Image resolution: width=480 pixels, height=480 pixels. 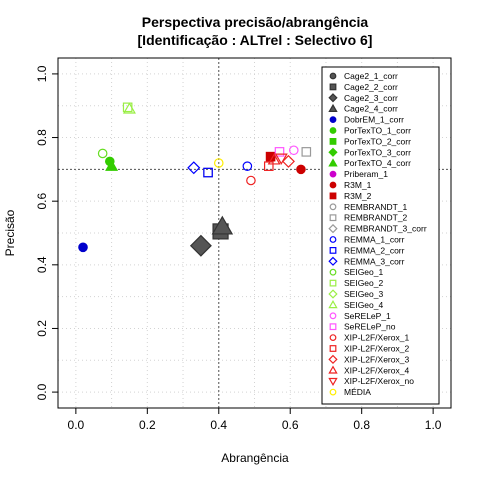 I want to click on legend-entry: Cage2_4_corr, so click(x=371, y=109).